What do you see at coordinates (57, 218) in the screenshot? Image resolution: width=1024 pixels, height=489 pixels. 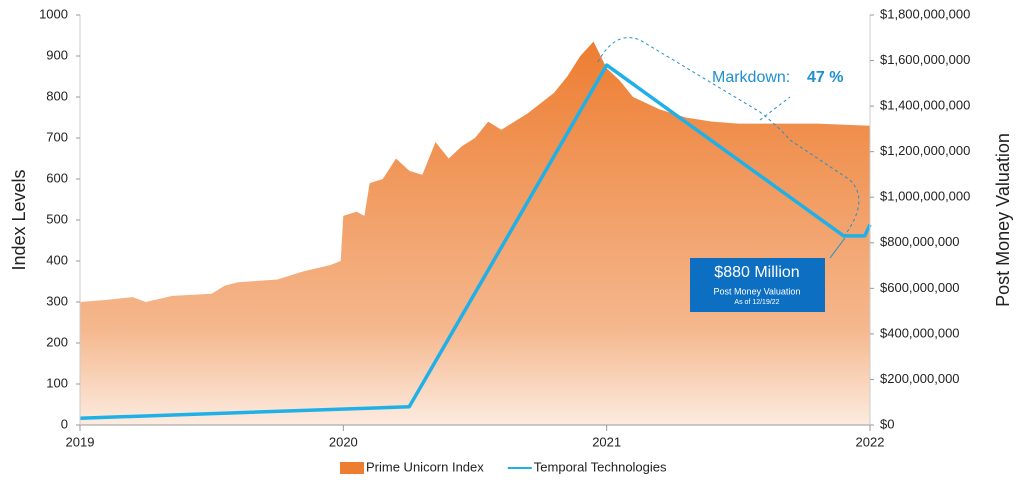 I see `y-tick-label: 500` at bounding box center [57, 218].